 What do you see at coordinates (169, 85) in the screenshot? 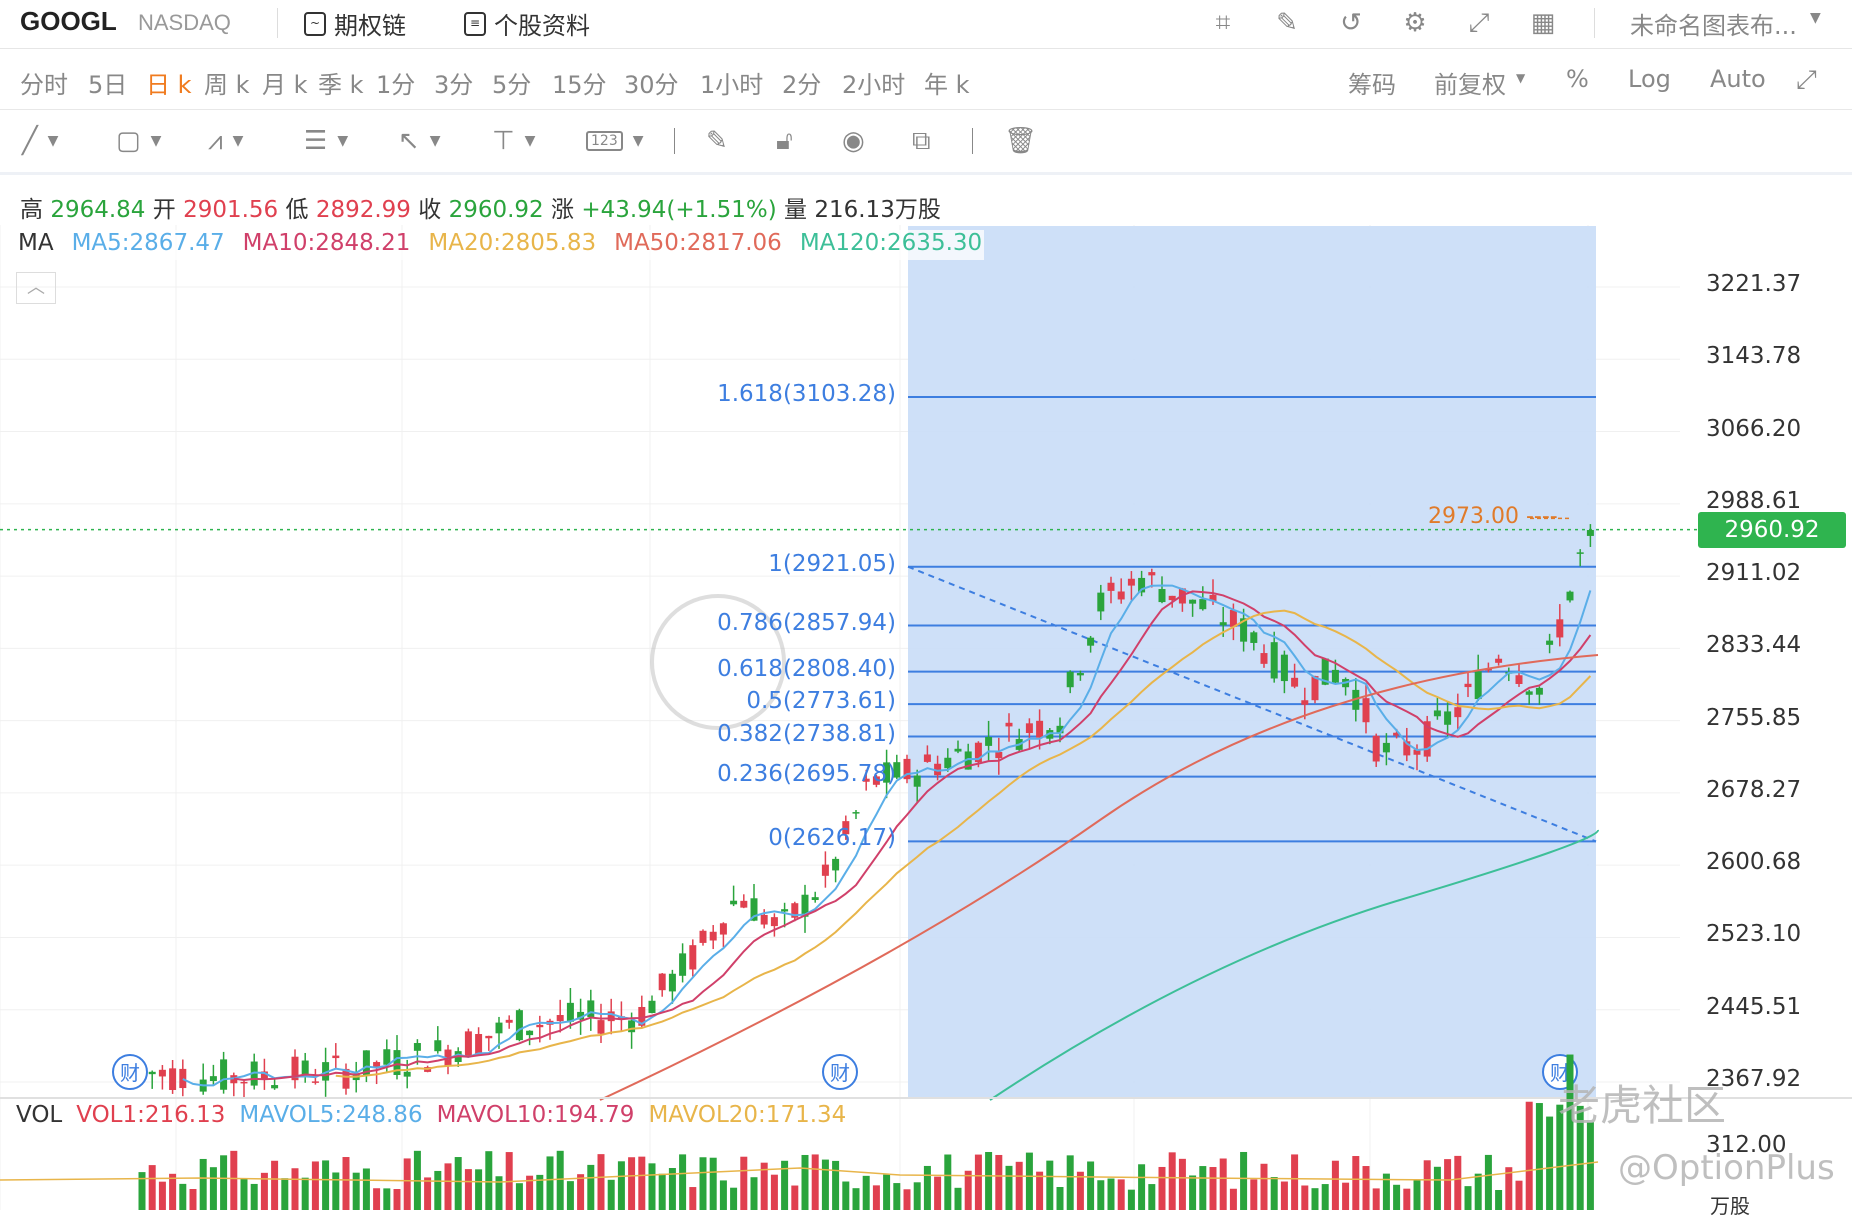
I see `period-tab-active: 日 k` at bounding box center [169, 85].